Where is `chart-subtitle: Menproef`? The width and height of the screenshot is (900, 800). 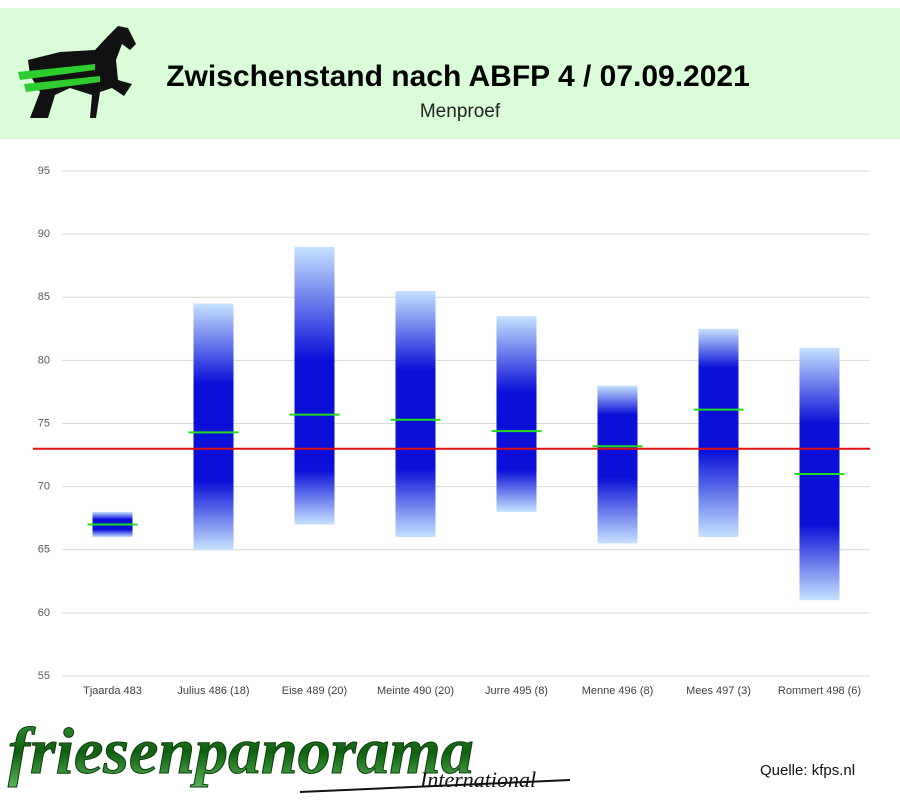 chart-subtitle: Menproef is located at coordinates (460, 111).